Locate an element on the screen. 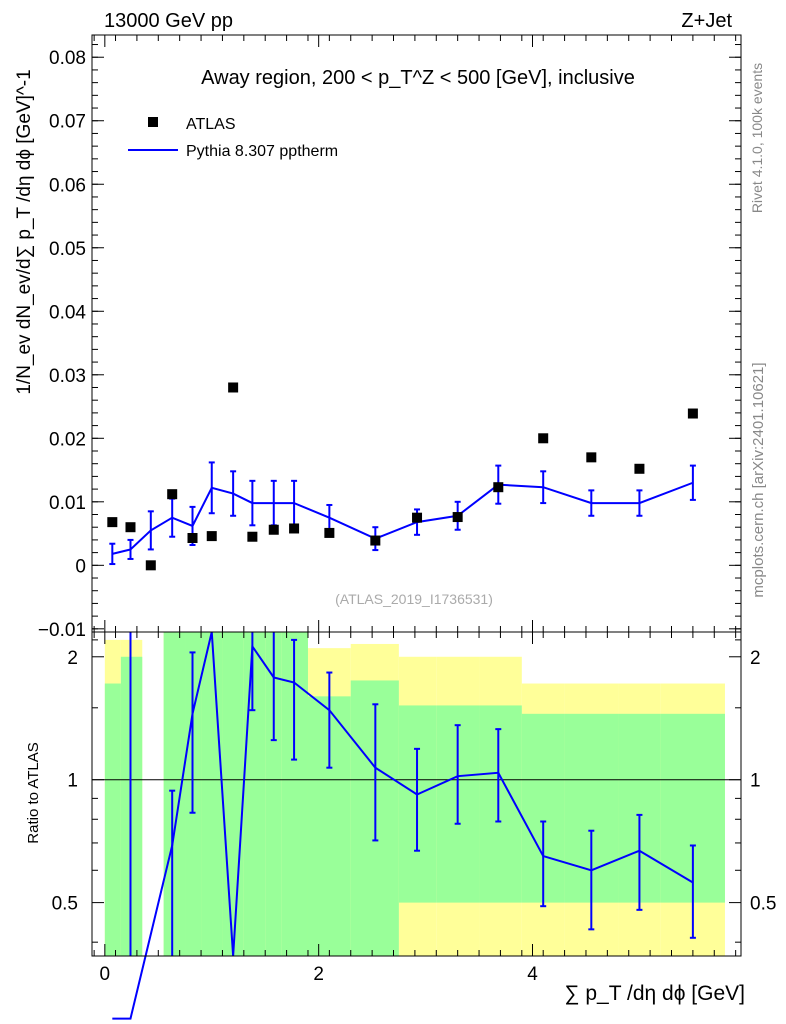  y-tick-label: 0.02 is located at coordinates (67, 439).